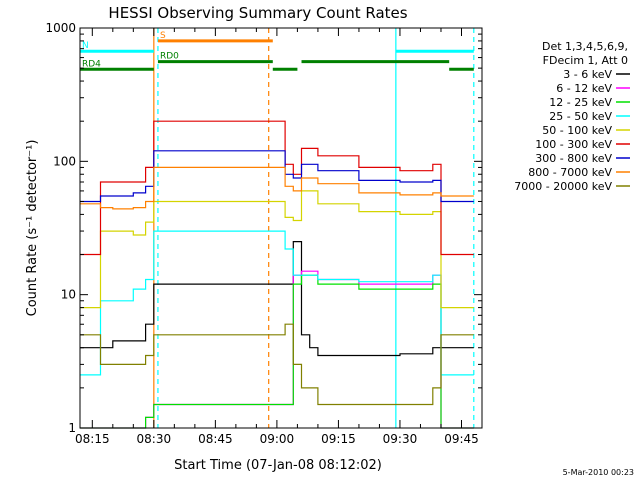 The height and width of the screenshot is (480, 640). Describe the element at coordinates (72, 428) in the screenshot. I see `y-tick-label: 1` at that location.